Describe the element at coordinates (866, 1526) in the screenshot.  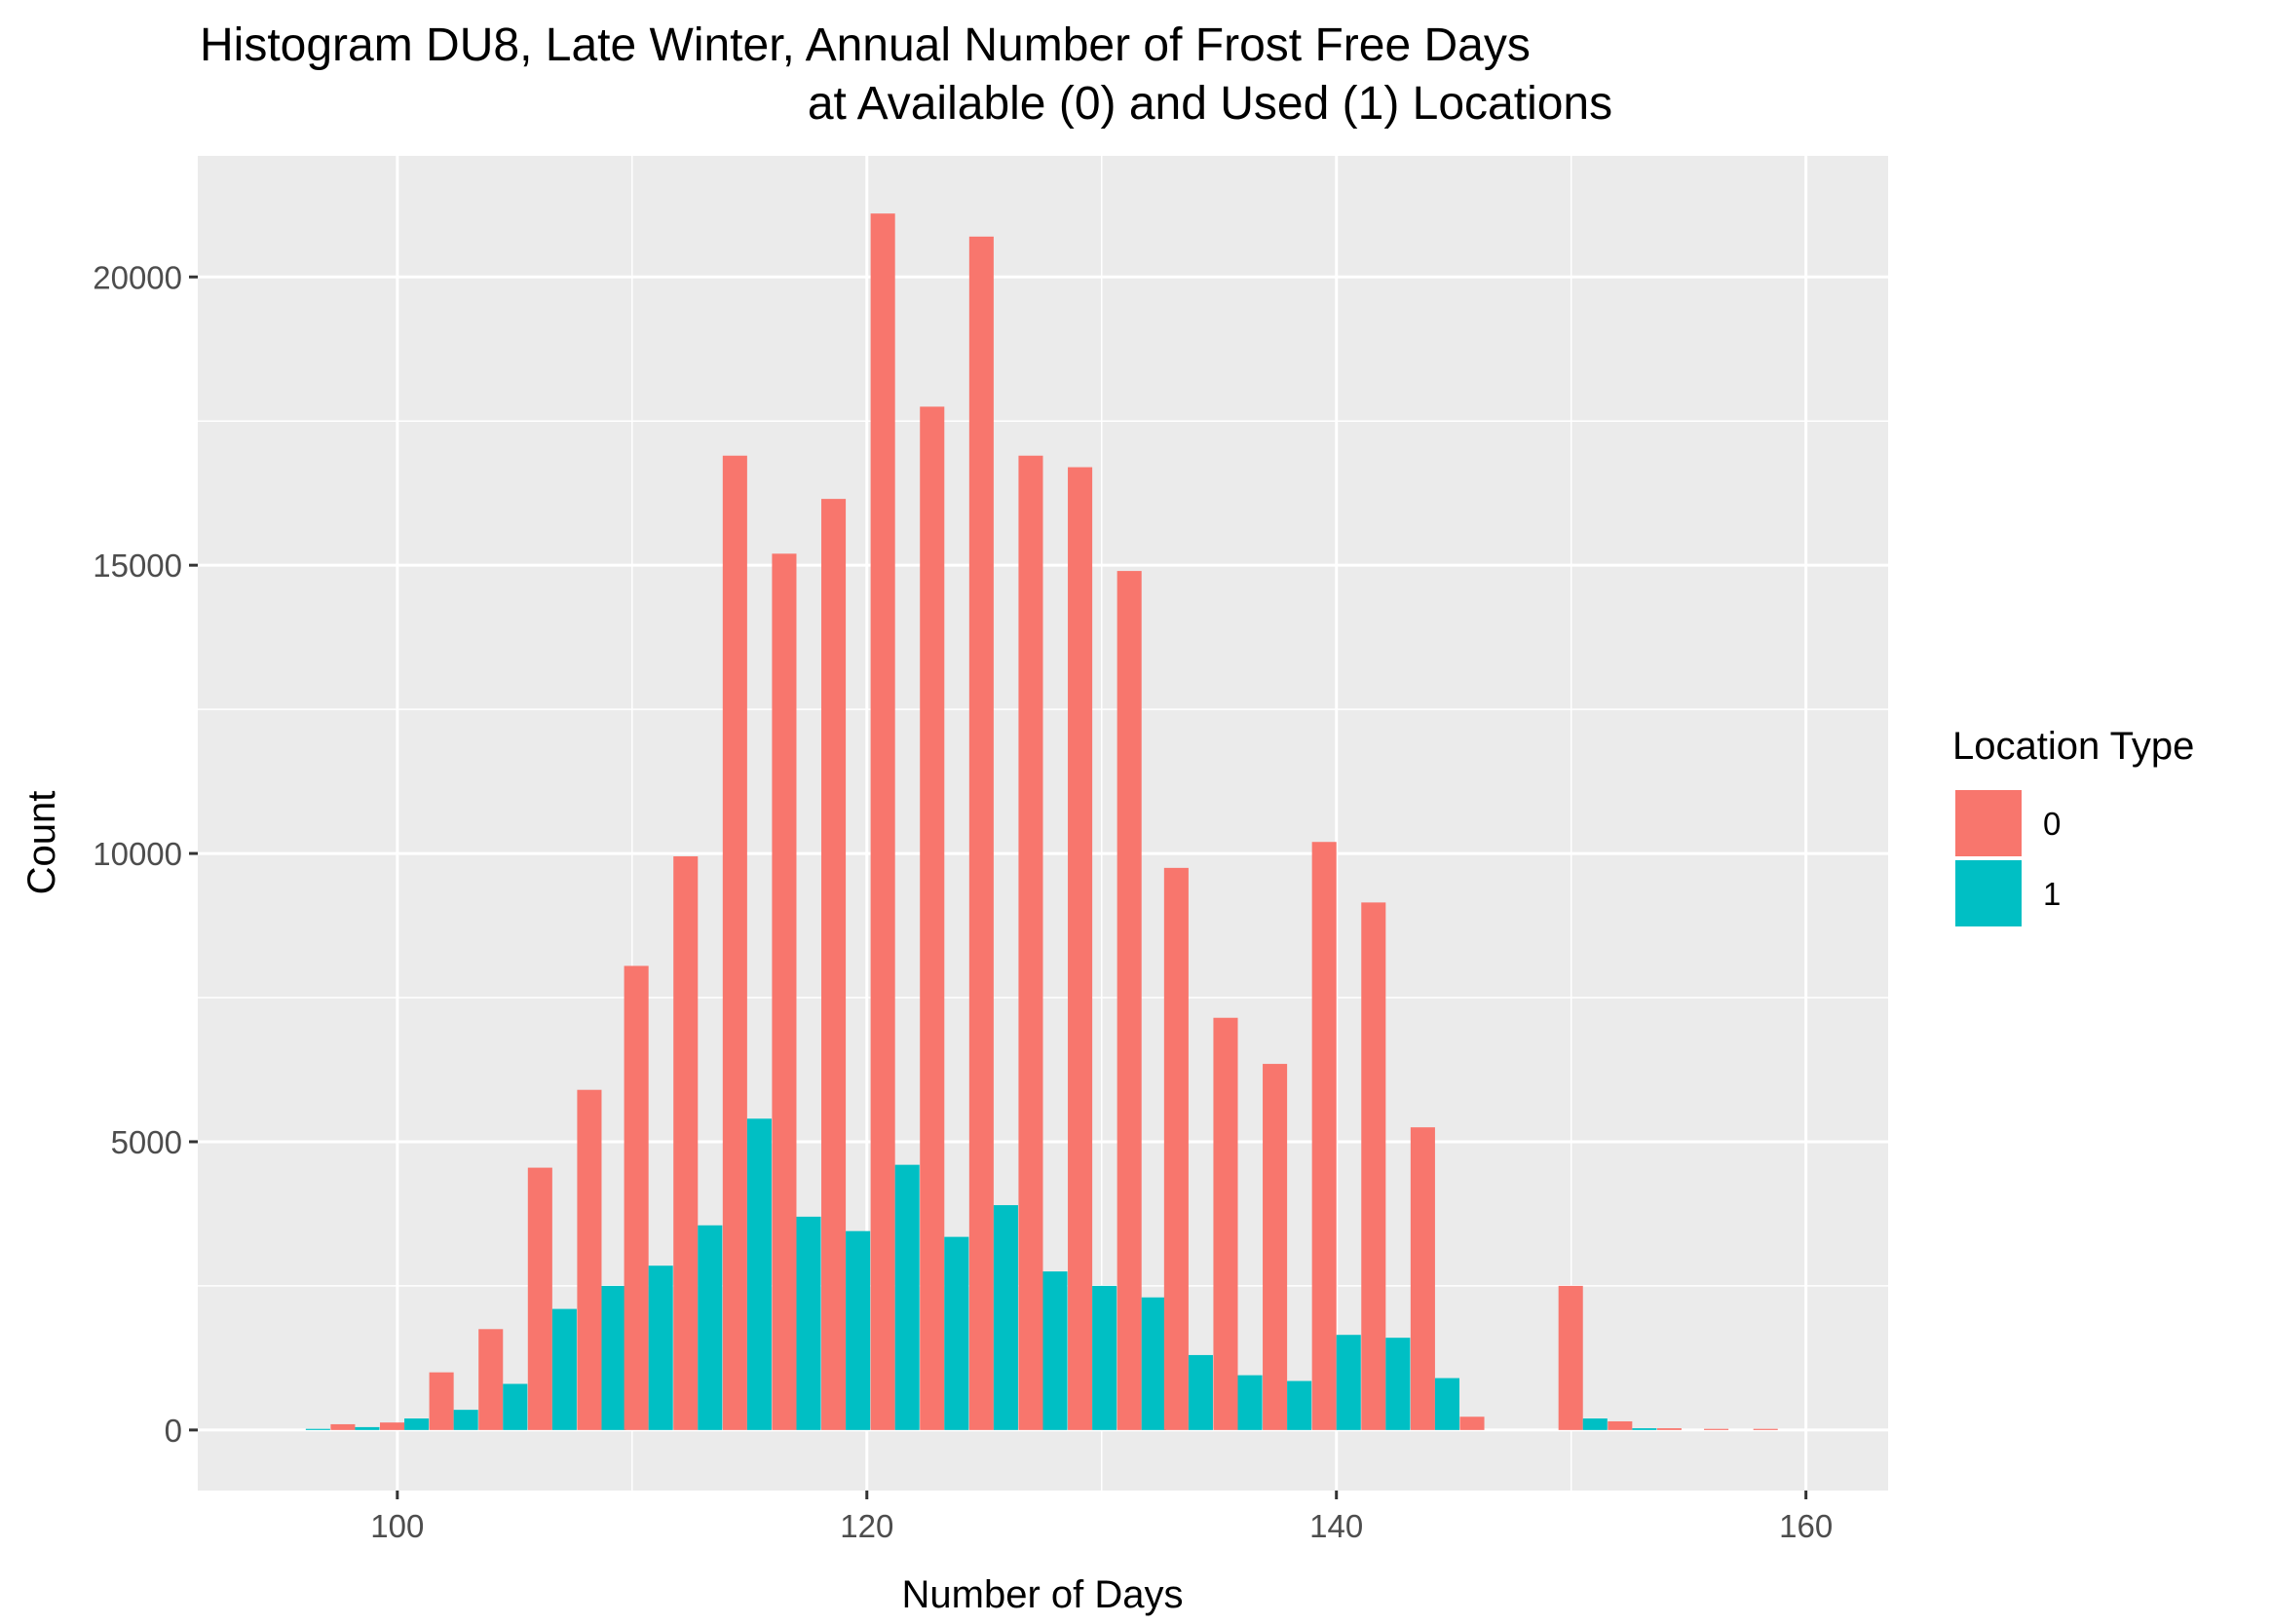
I see `x-tick-label: 120` at that location.